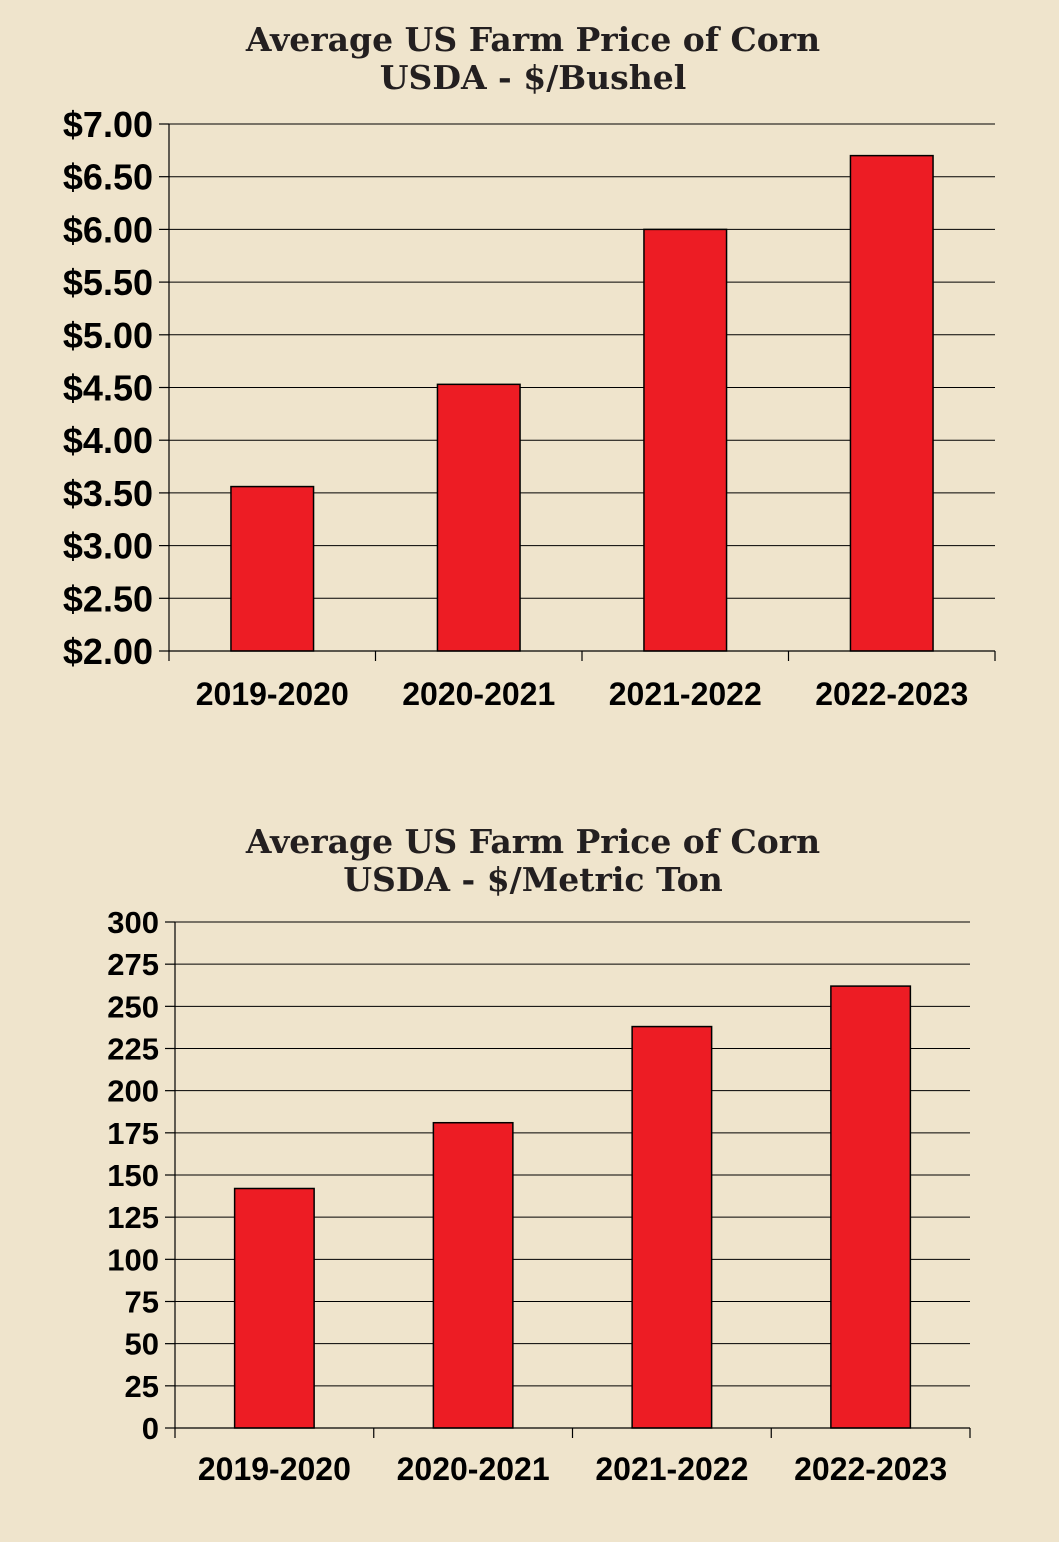  I want to click on chart1-ytick-label: $6.00, so click(108, 229).